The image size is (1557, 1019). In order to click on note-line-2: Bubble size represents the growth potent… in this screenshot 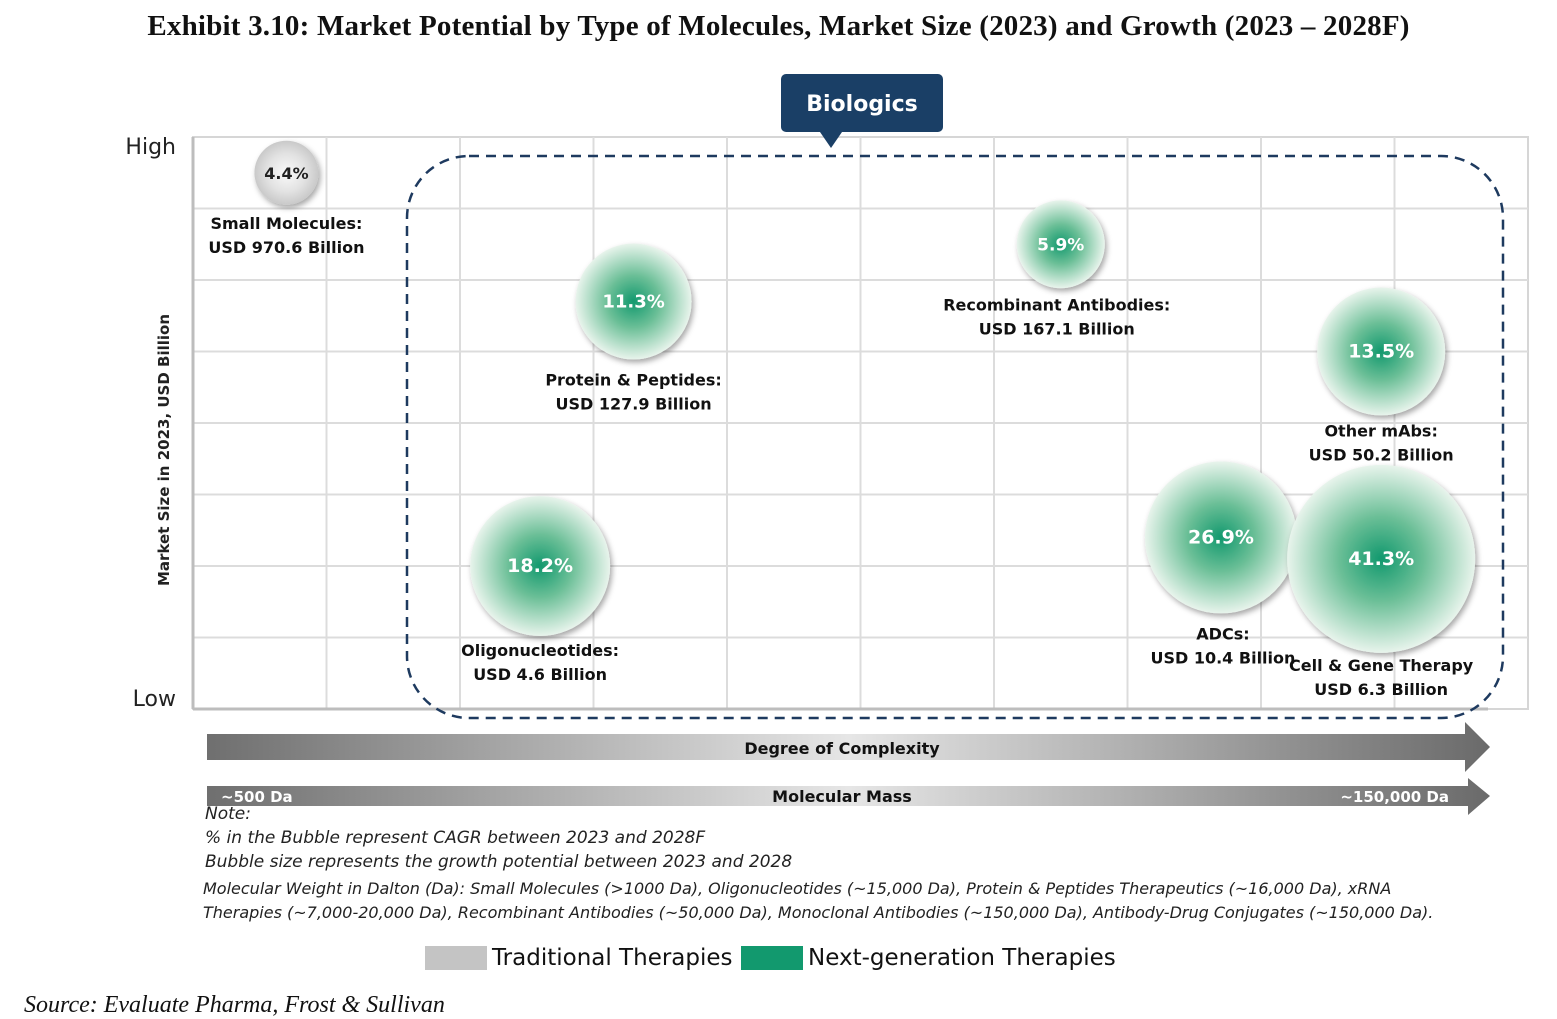, I will do `click(499, 862)`.